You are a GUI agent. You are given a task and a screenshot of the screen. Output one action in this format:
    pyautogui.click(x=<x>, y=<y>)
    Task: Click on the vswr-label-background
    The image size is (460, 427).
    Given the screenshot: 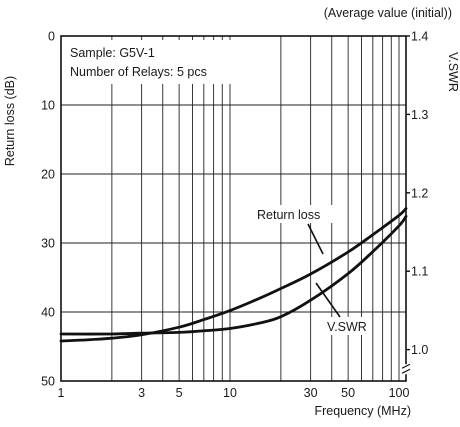 What is the action you would take?
    pyautogui.click(x=348, y=326)
    